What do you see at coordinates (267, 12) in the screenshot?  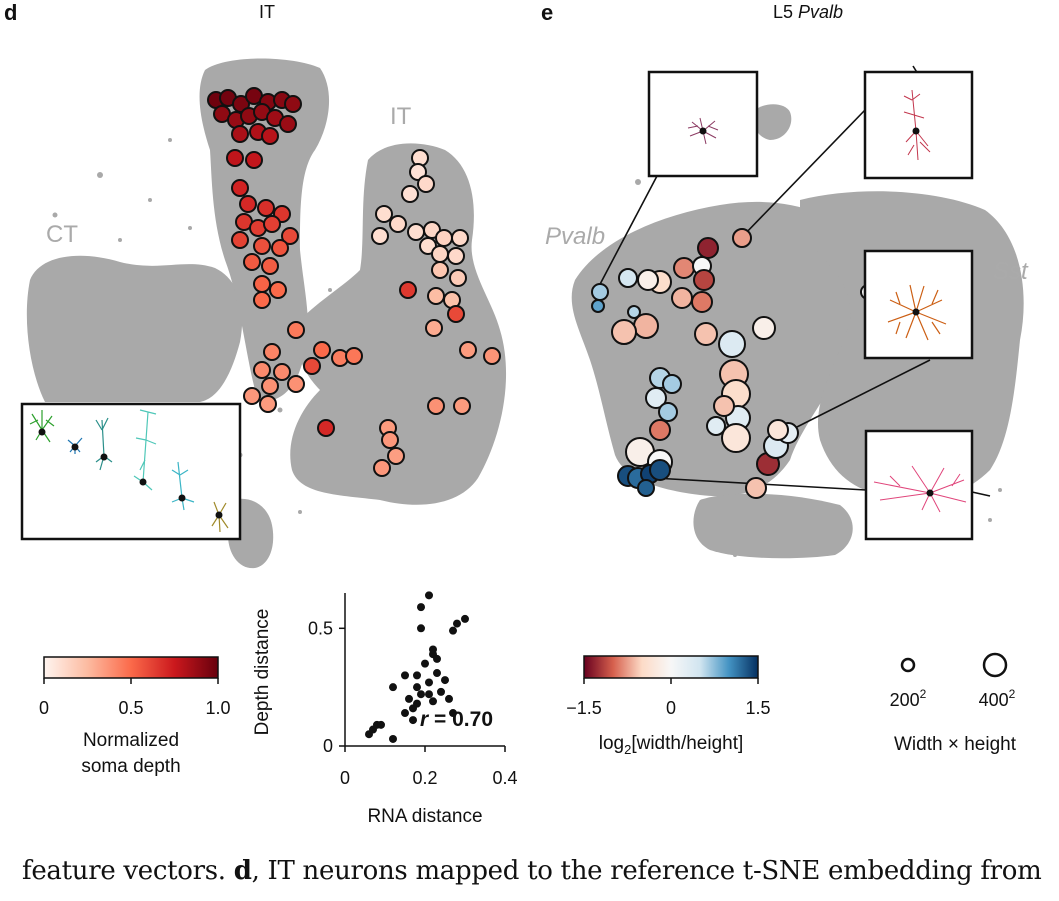 I see `panel-d-title: IT` at bounding box center [267, 12].